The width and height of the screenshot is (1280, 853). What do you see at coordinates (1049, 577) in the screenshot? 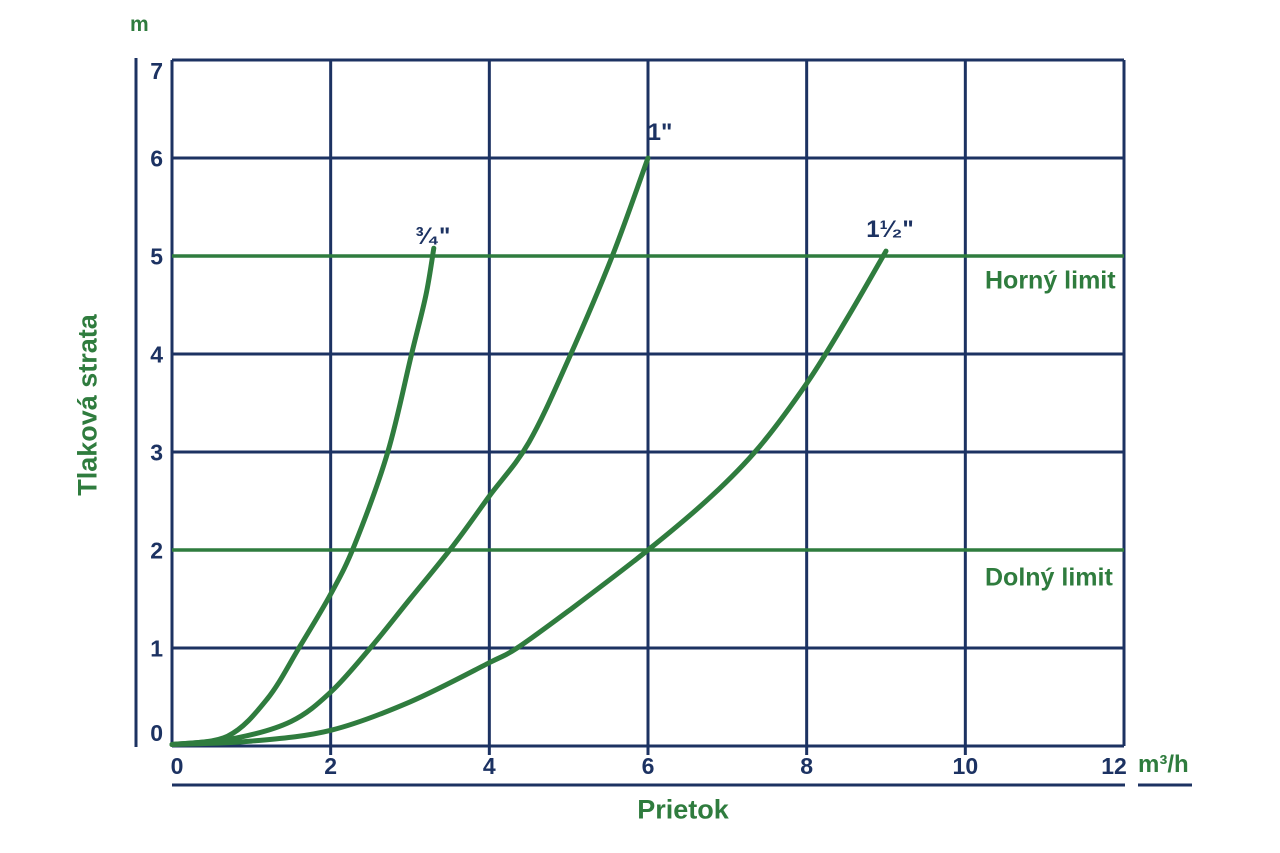
I see `lower-limit-label: Dolný limit` at bounding box center [1049, 577].